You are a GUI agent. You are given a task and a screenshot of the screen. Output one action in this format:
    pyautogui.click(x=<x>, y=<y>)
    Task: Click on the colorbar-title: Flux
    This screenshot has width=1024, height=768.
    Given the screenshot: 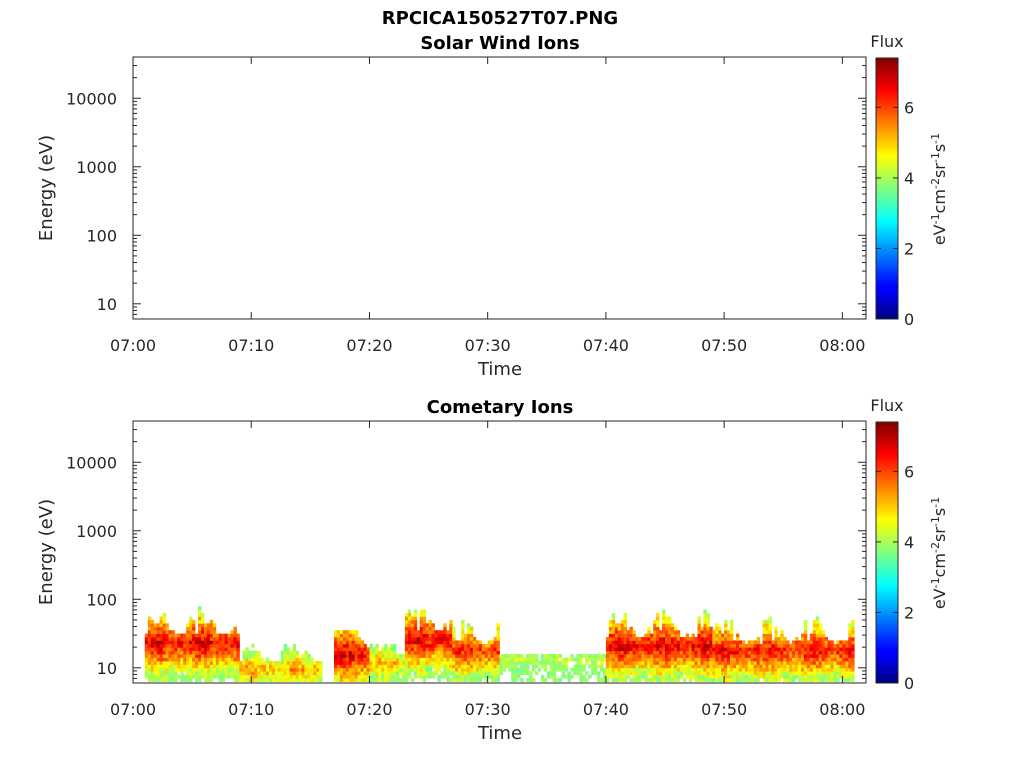 What is the action you would take?
    pyautogui.click(x=886, y=41)
    